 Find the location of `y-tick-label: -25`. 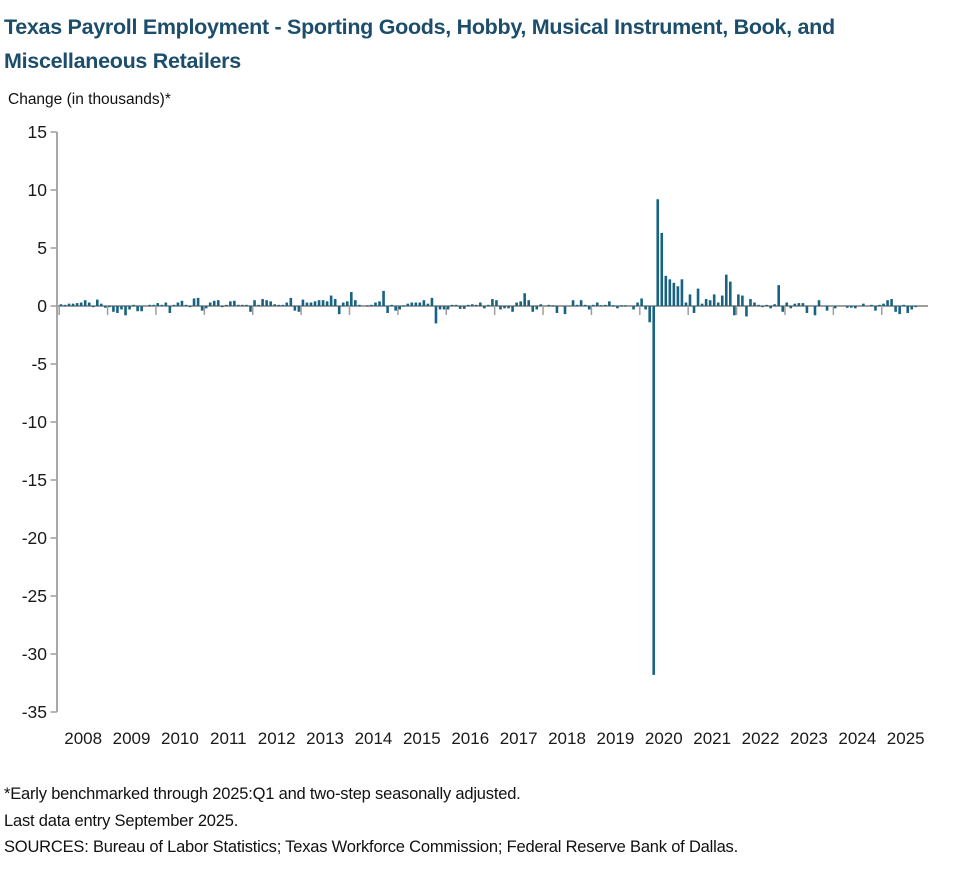

y-tick-label: -25 is located at coordinates (34, 596).